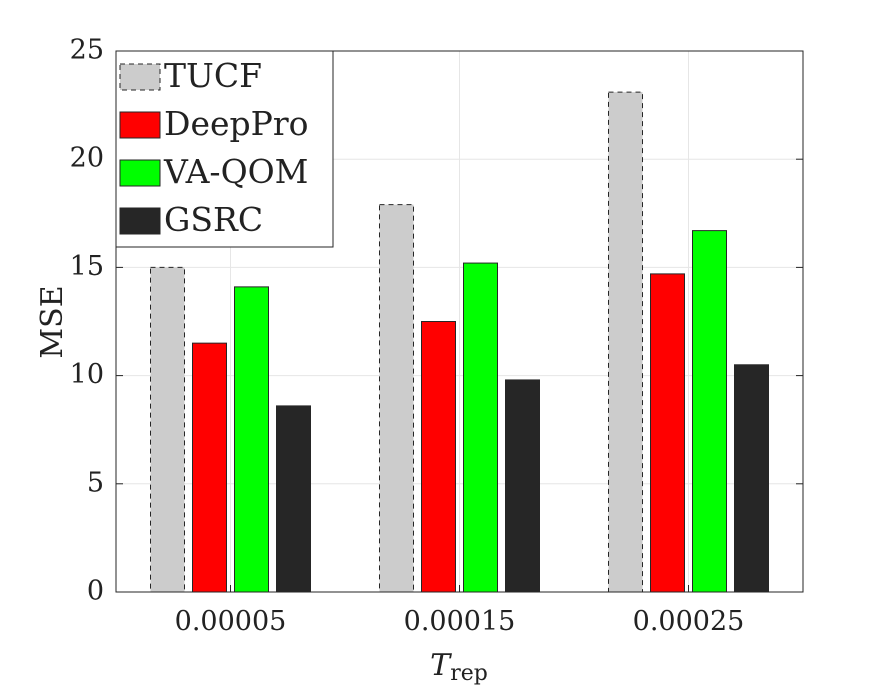 The width and height of the screenshot is (888, 687). What do you see at coordinates (95, 482) in the screenshot?
I see `y-tick-label: 5` at bounding box center [95, 482].